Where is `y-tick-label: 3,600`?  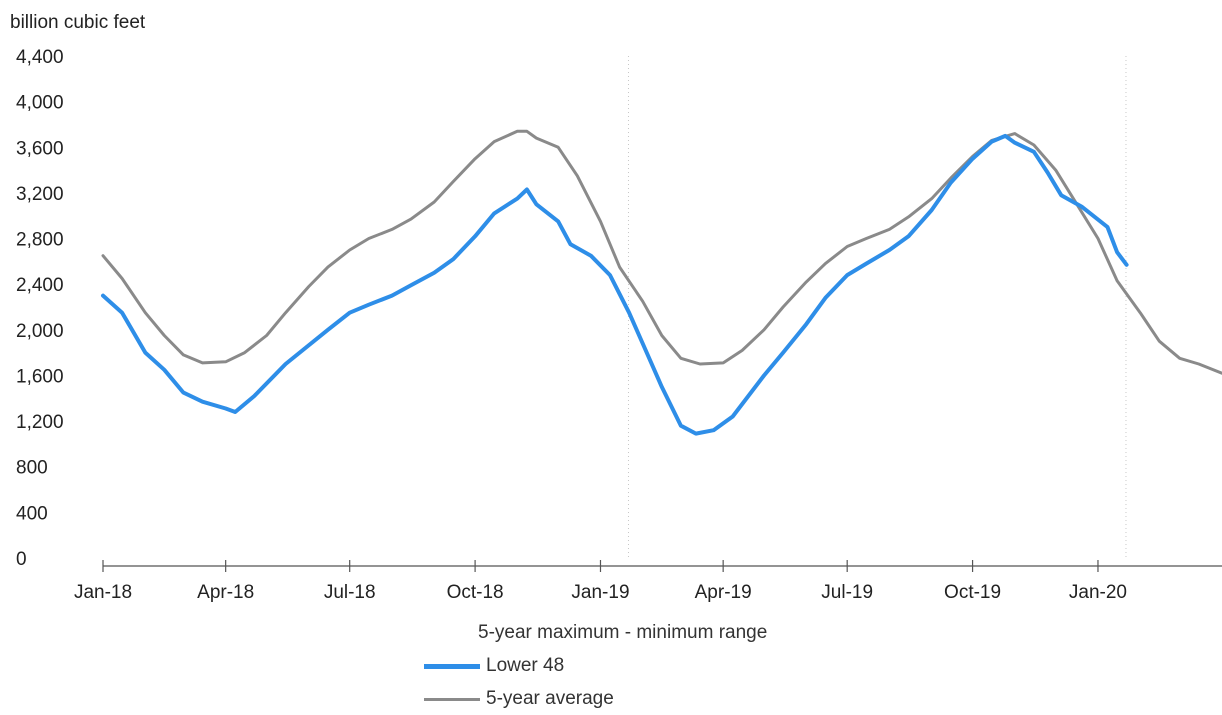
y-tick-label: 3,600 is located at coordinates (40, 148).